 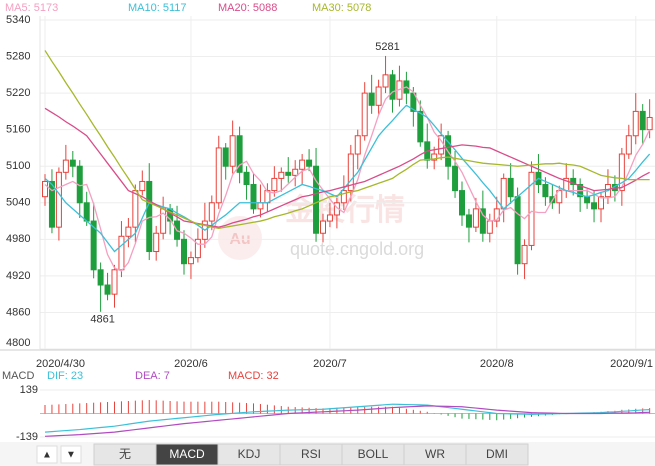 I want to click on arrow-icon: ▼, so click(x=71, y=455).